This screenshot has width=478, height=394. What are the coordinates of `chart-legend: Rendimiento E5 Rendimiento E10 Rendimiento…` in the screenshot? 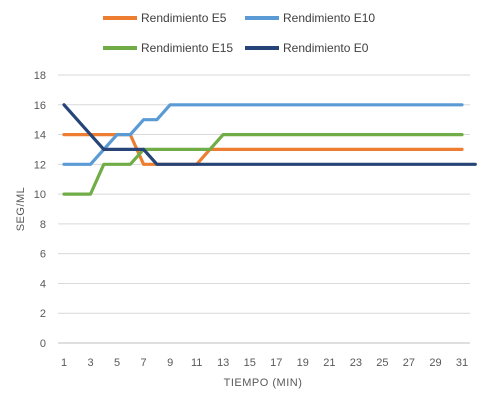 It's located at (239, 33).